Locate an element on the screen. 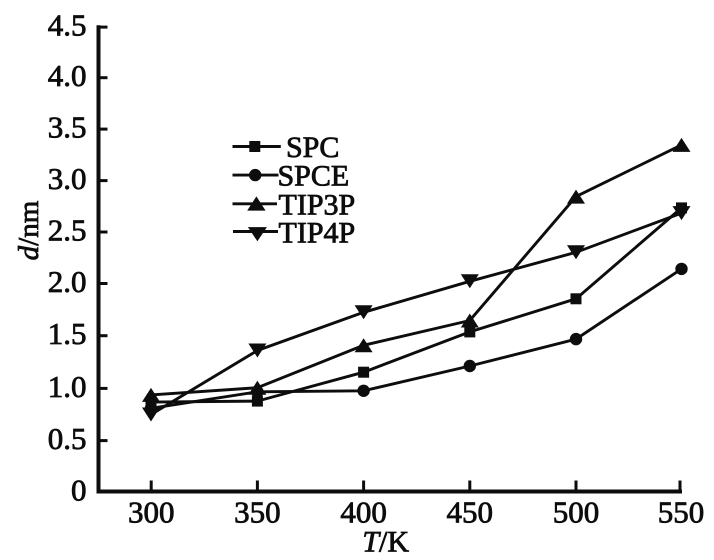  svg-text: 2.5 is located at coordinates (67, 230).